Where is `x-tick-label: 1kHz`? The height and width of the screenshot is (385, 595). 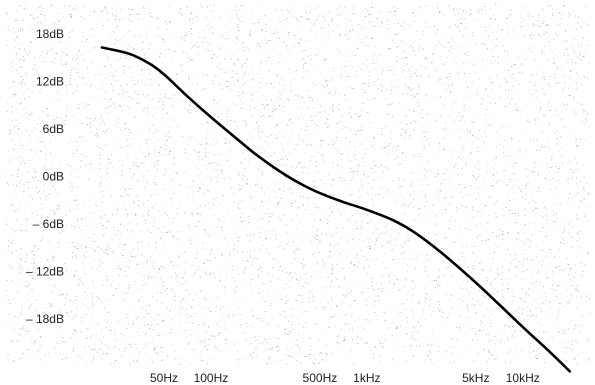
x-tick-label: 1kHz is located at coordinates (366, 378).